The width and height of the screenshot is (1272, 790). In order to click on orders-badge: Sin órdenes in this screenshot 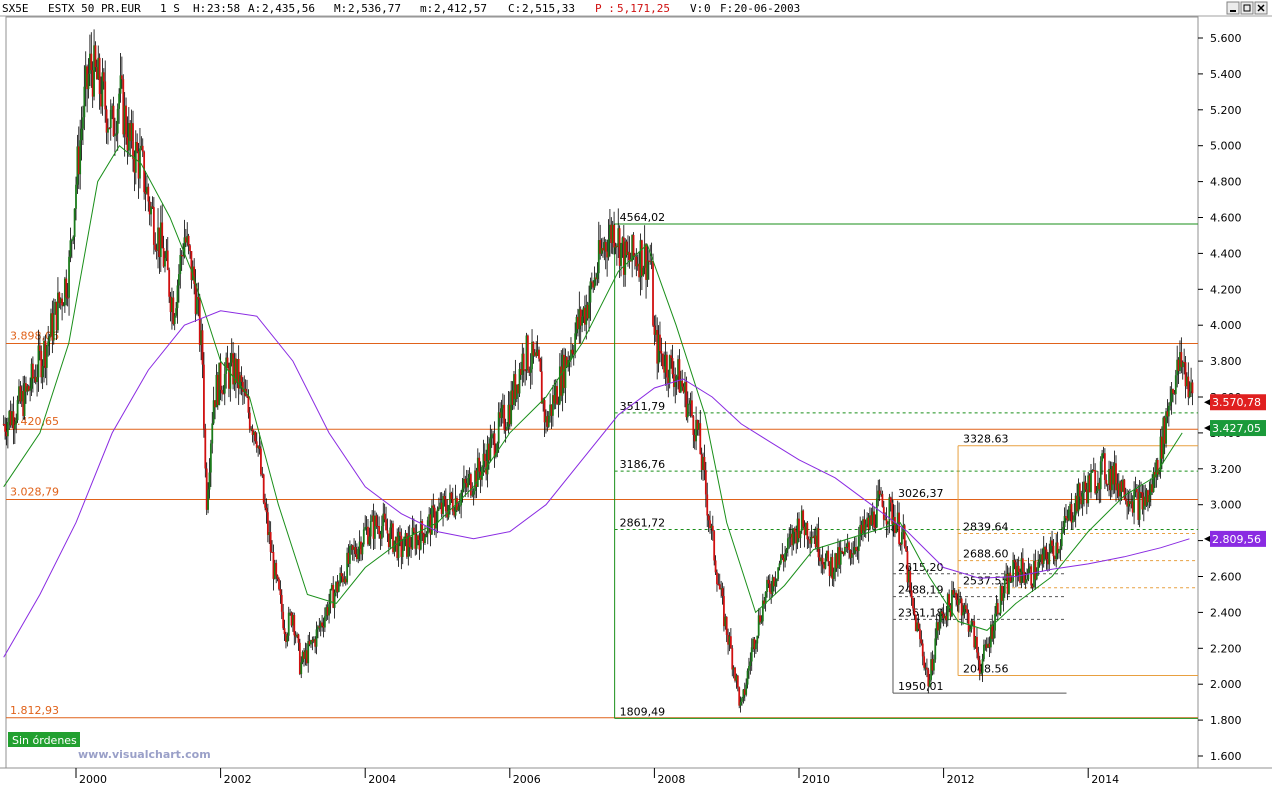, I will do `click(44, 739)`.